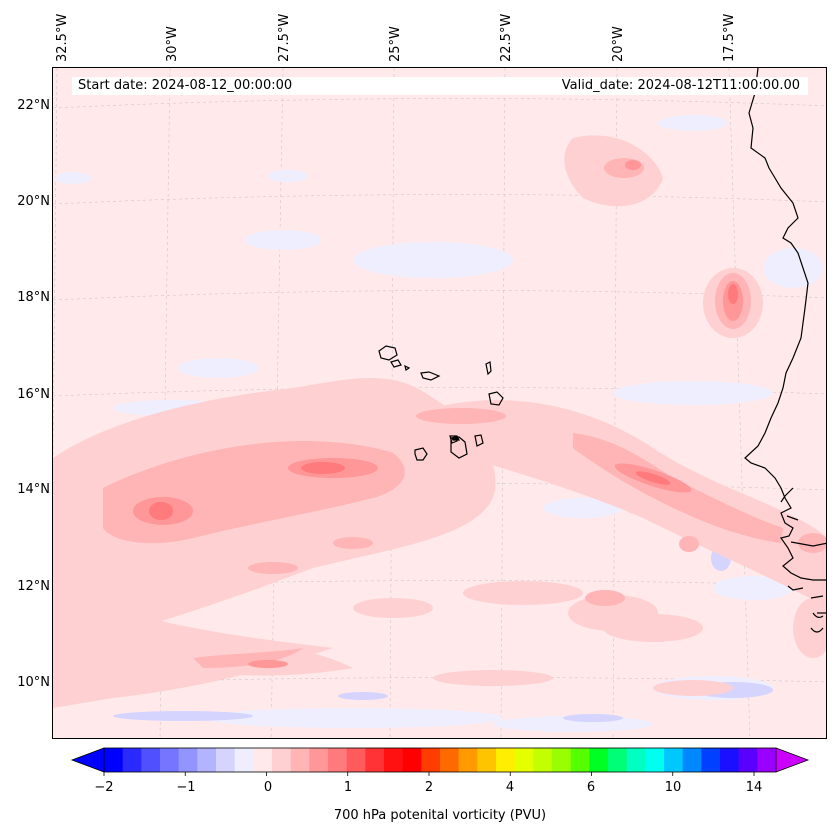 This screenshot has width=837, height=836. What do you see at coordinates (33, 394) in the screenshot?
I see `lat-label-16n: 16°N` at bounding box center [33, 394].